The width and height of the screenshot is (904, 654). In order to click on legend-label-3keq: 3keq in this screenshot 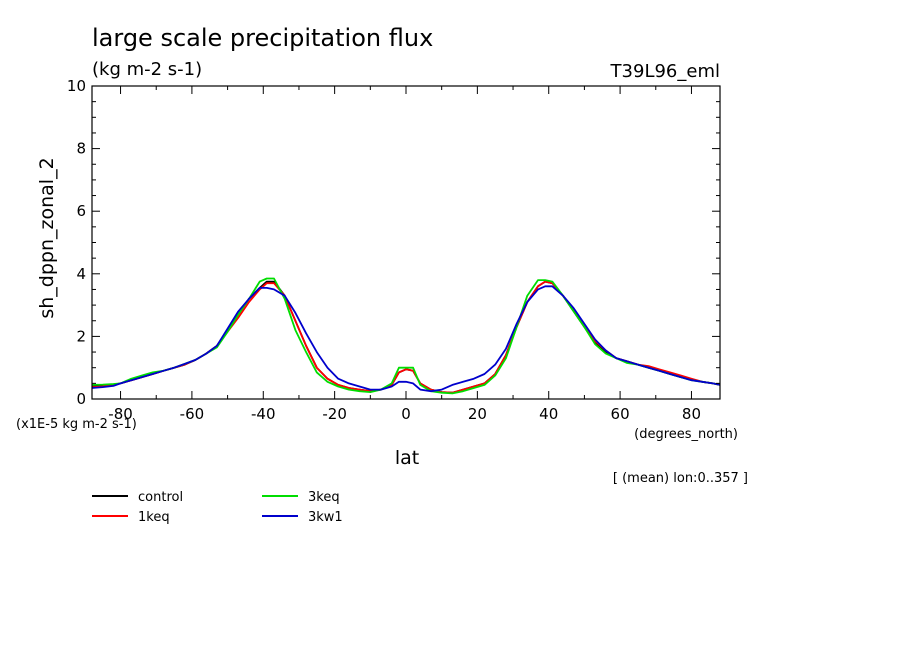, I will do `click(324, 497)`.